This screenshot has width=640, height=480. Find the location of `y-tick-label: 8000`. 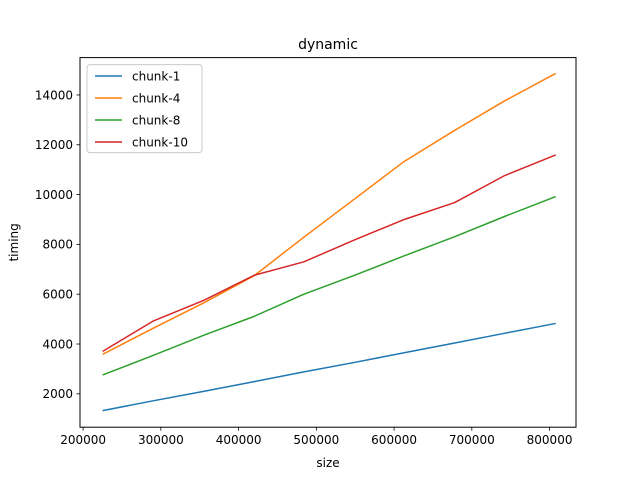

y-tick-label: 8000 is located at coordinates (57, 245).